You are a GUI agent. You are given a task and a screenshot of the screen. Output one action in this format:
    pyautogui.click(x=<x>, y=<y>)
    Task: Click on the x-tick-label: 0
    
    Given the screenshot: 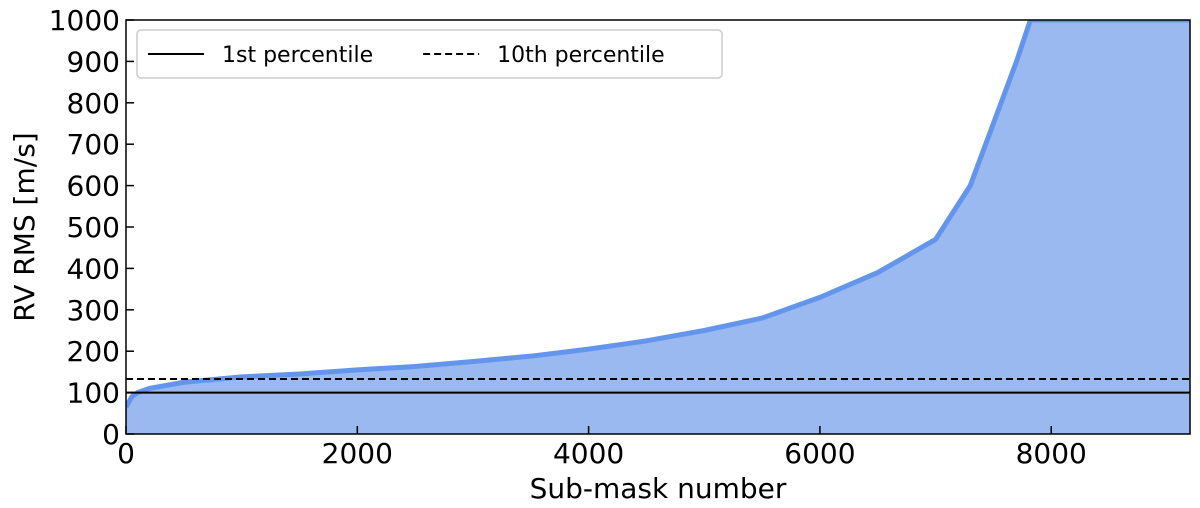 What is the action you would take?
    pyautogui.click(x=126, y=453)
    